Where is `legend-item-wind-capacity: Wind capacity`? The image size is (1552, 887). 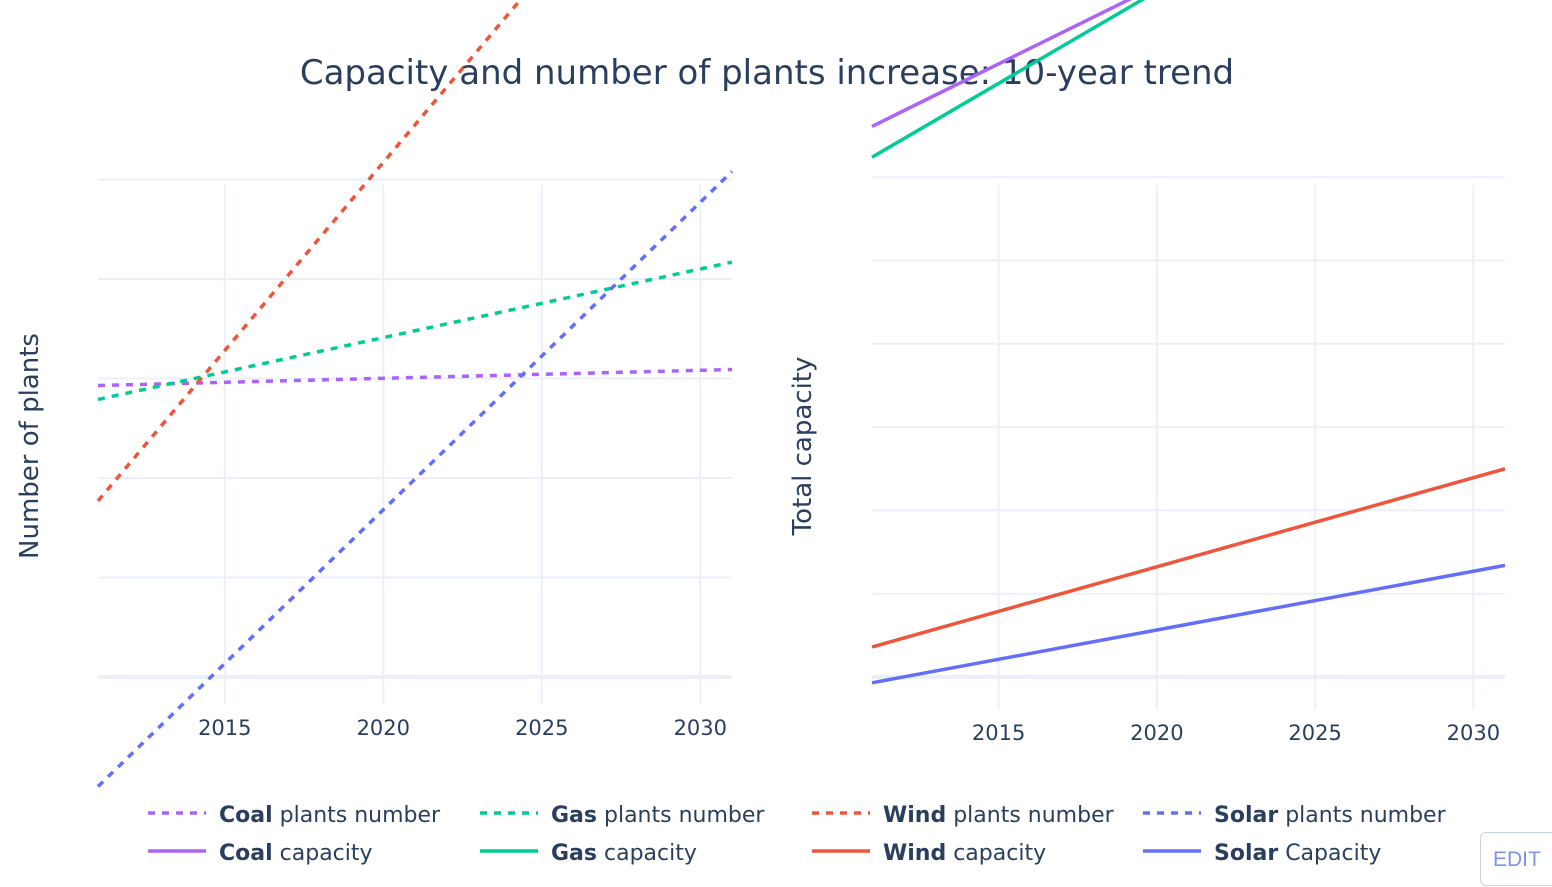 legend-item-wind-capacity: Wind capacity is located at coordinates (929, 853).